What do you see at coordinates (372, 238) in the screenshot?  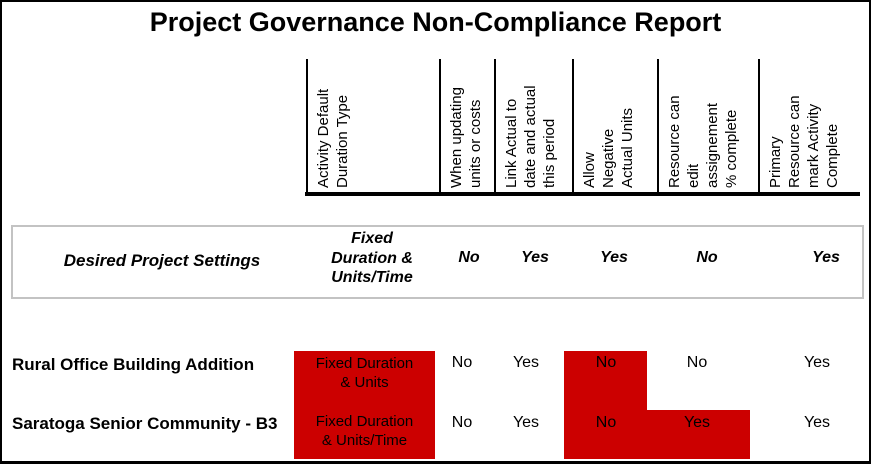 I see `desired-duration-type-line: Fixed` at bounding box center [372, 238].